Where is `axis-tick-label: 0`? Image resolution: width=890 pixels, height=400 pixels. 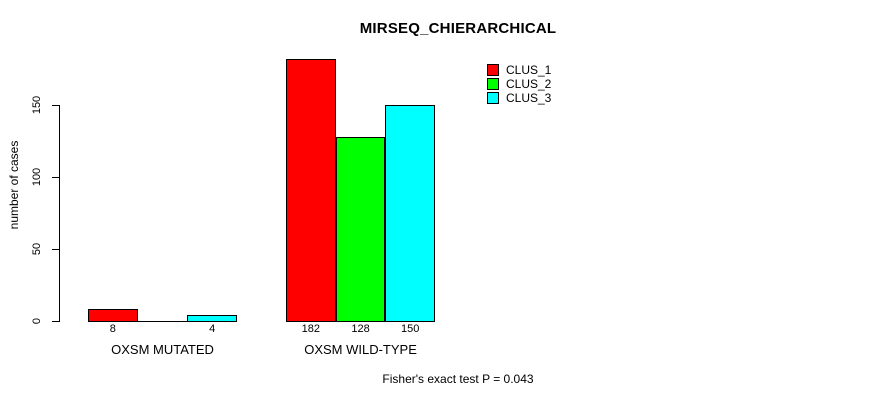 axis-tick-label: 0 is located at coordinates (37, 321).